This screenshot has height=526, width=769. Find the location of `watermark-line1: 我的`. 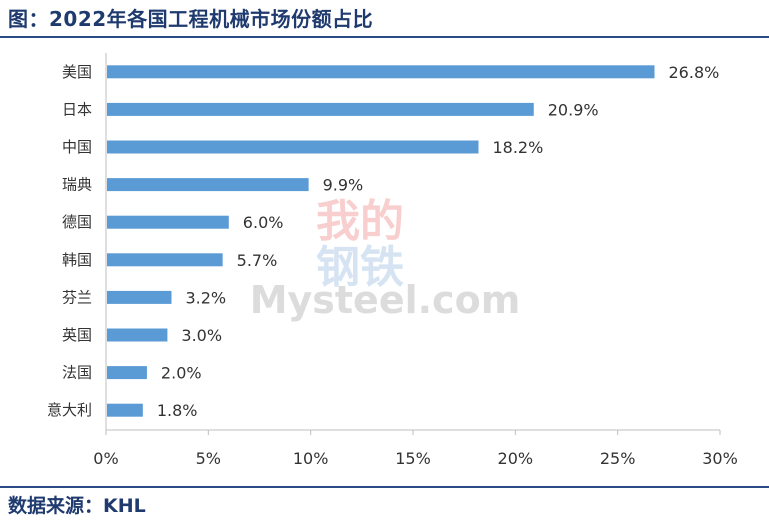

watermark-line1: 我的 is located at coordinates (360, 221).